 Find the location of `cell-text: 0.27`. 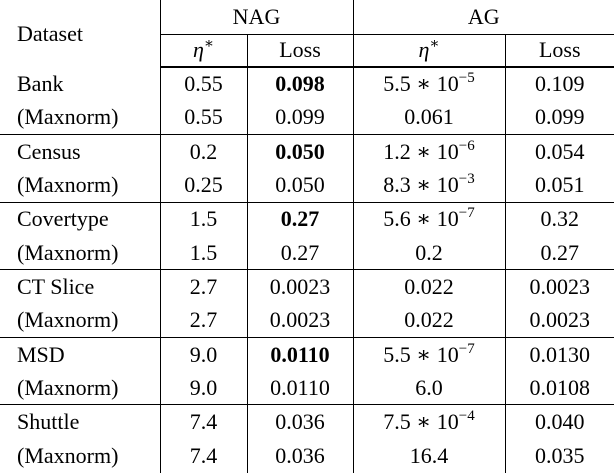

cell-text: 0.27 is located at coordinates (300, 219).